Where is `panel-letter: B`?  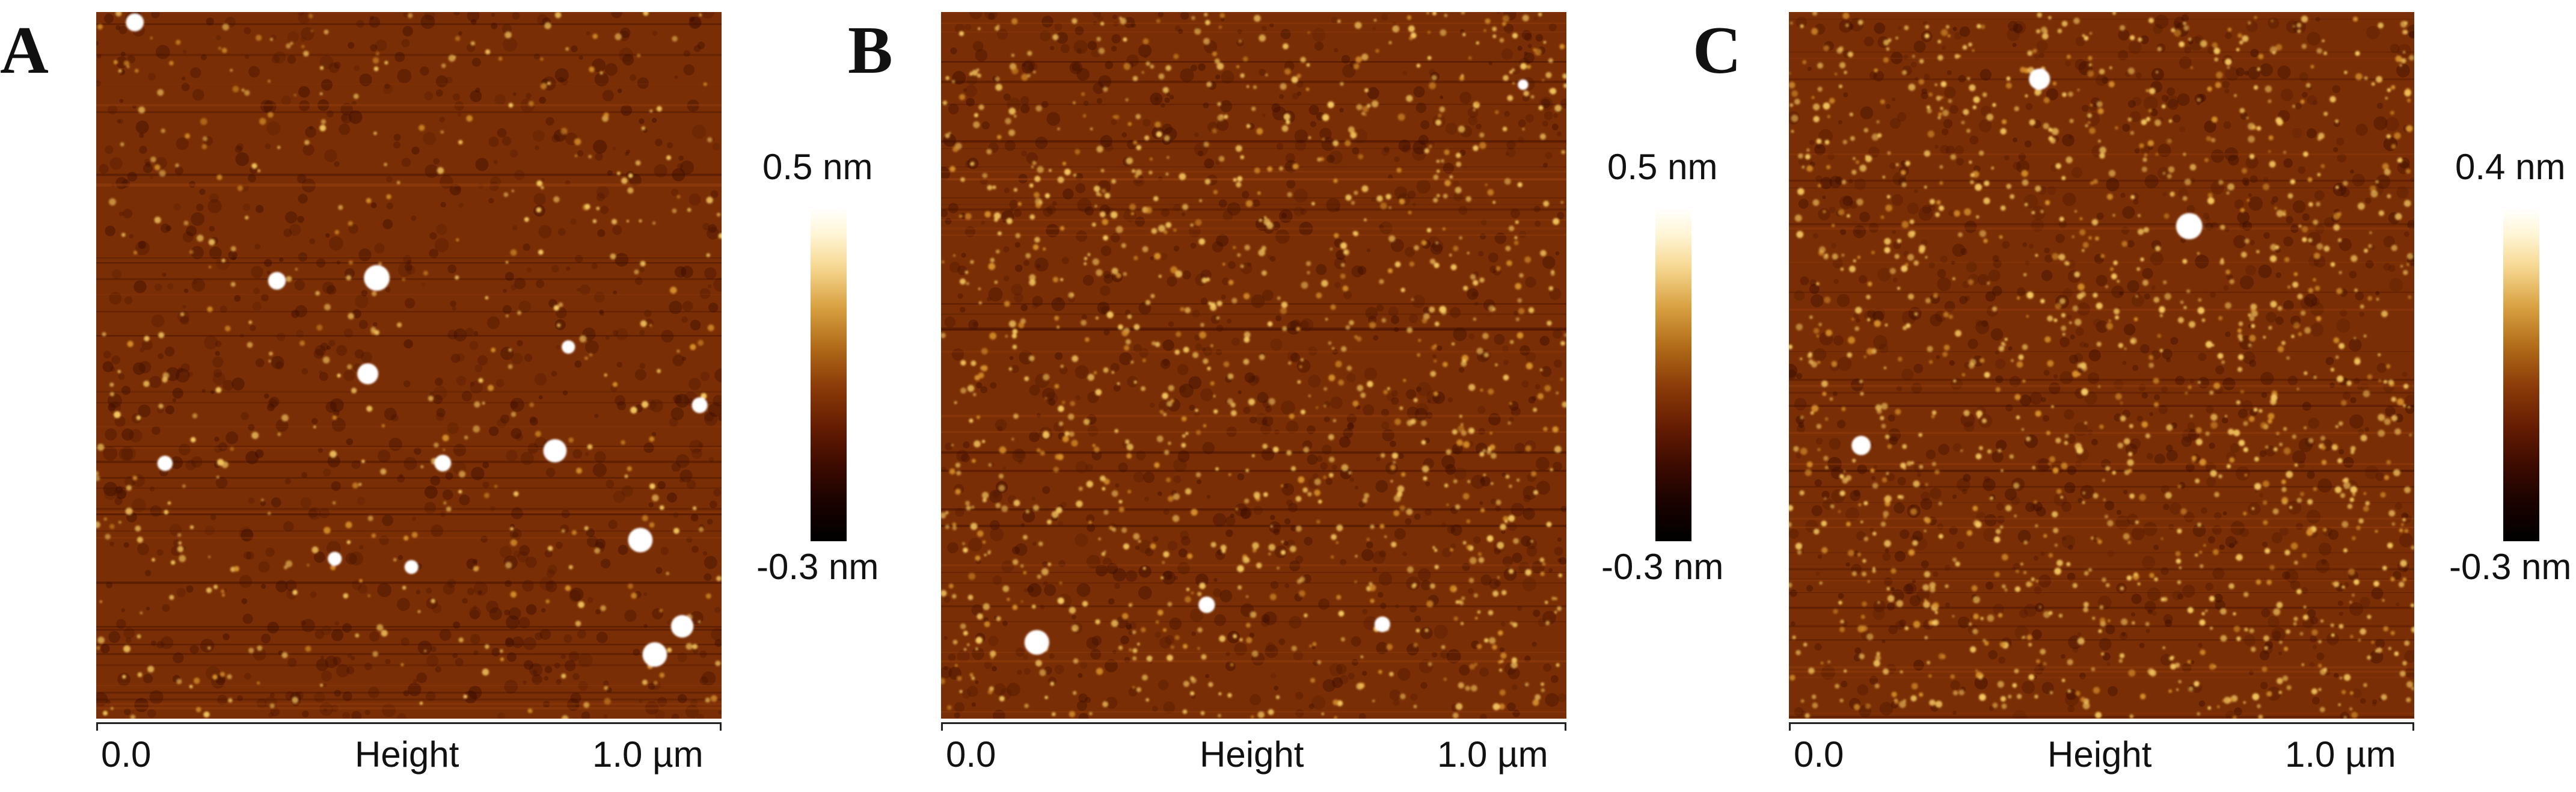 panel-letter: B is located at coordinates (870, 50).